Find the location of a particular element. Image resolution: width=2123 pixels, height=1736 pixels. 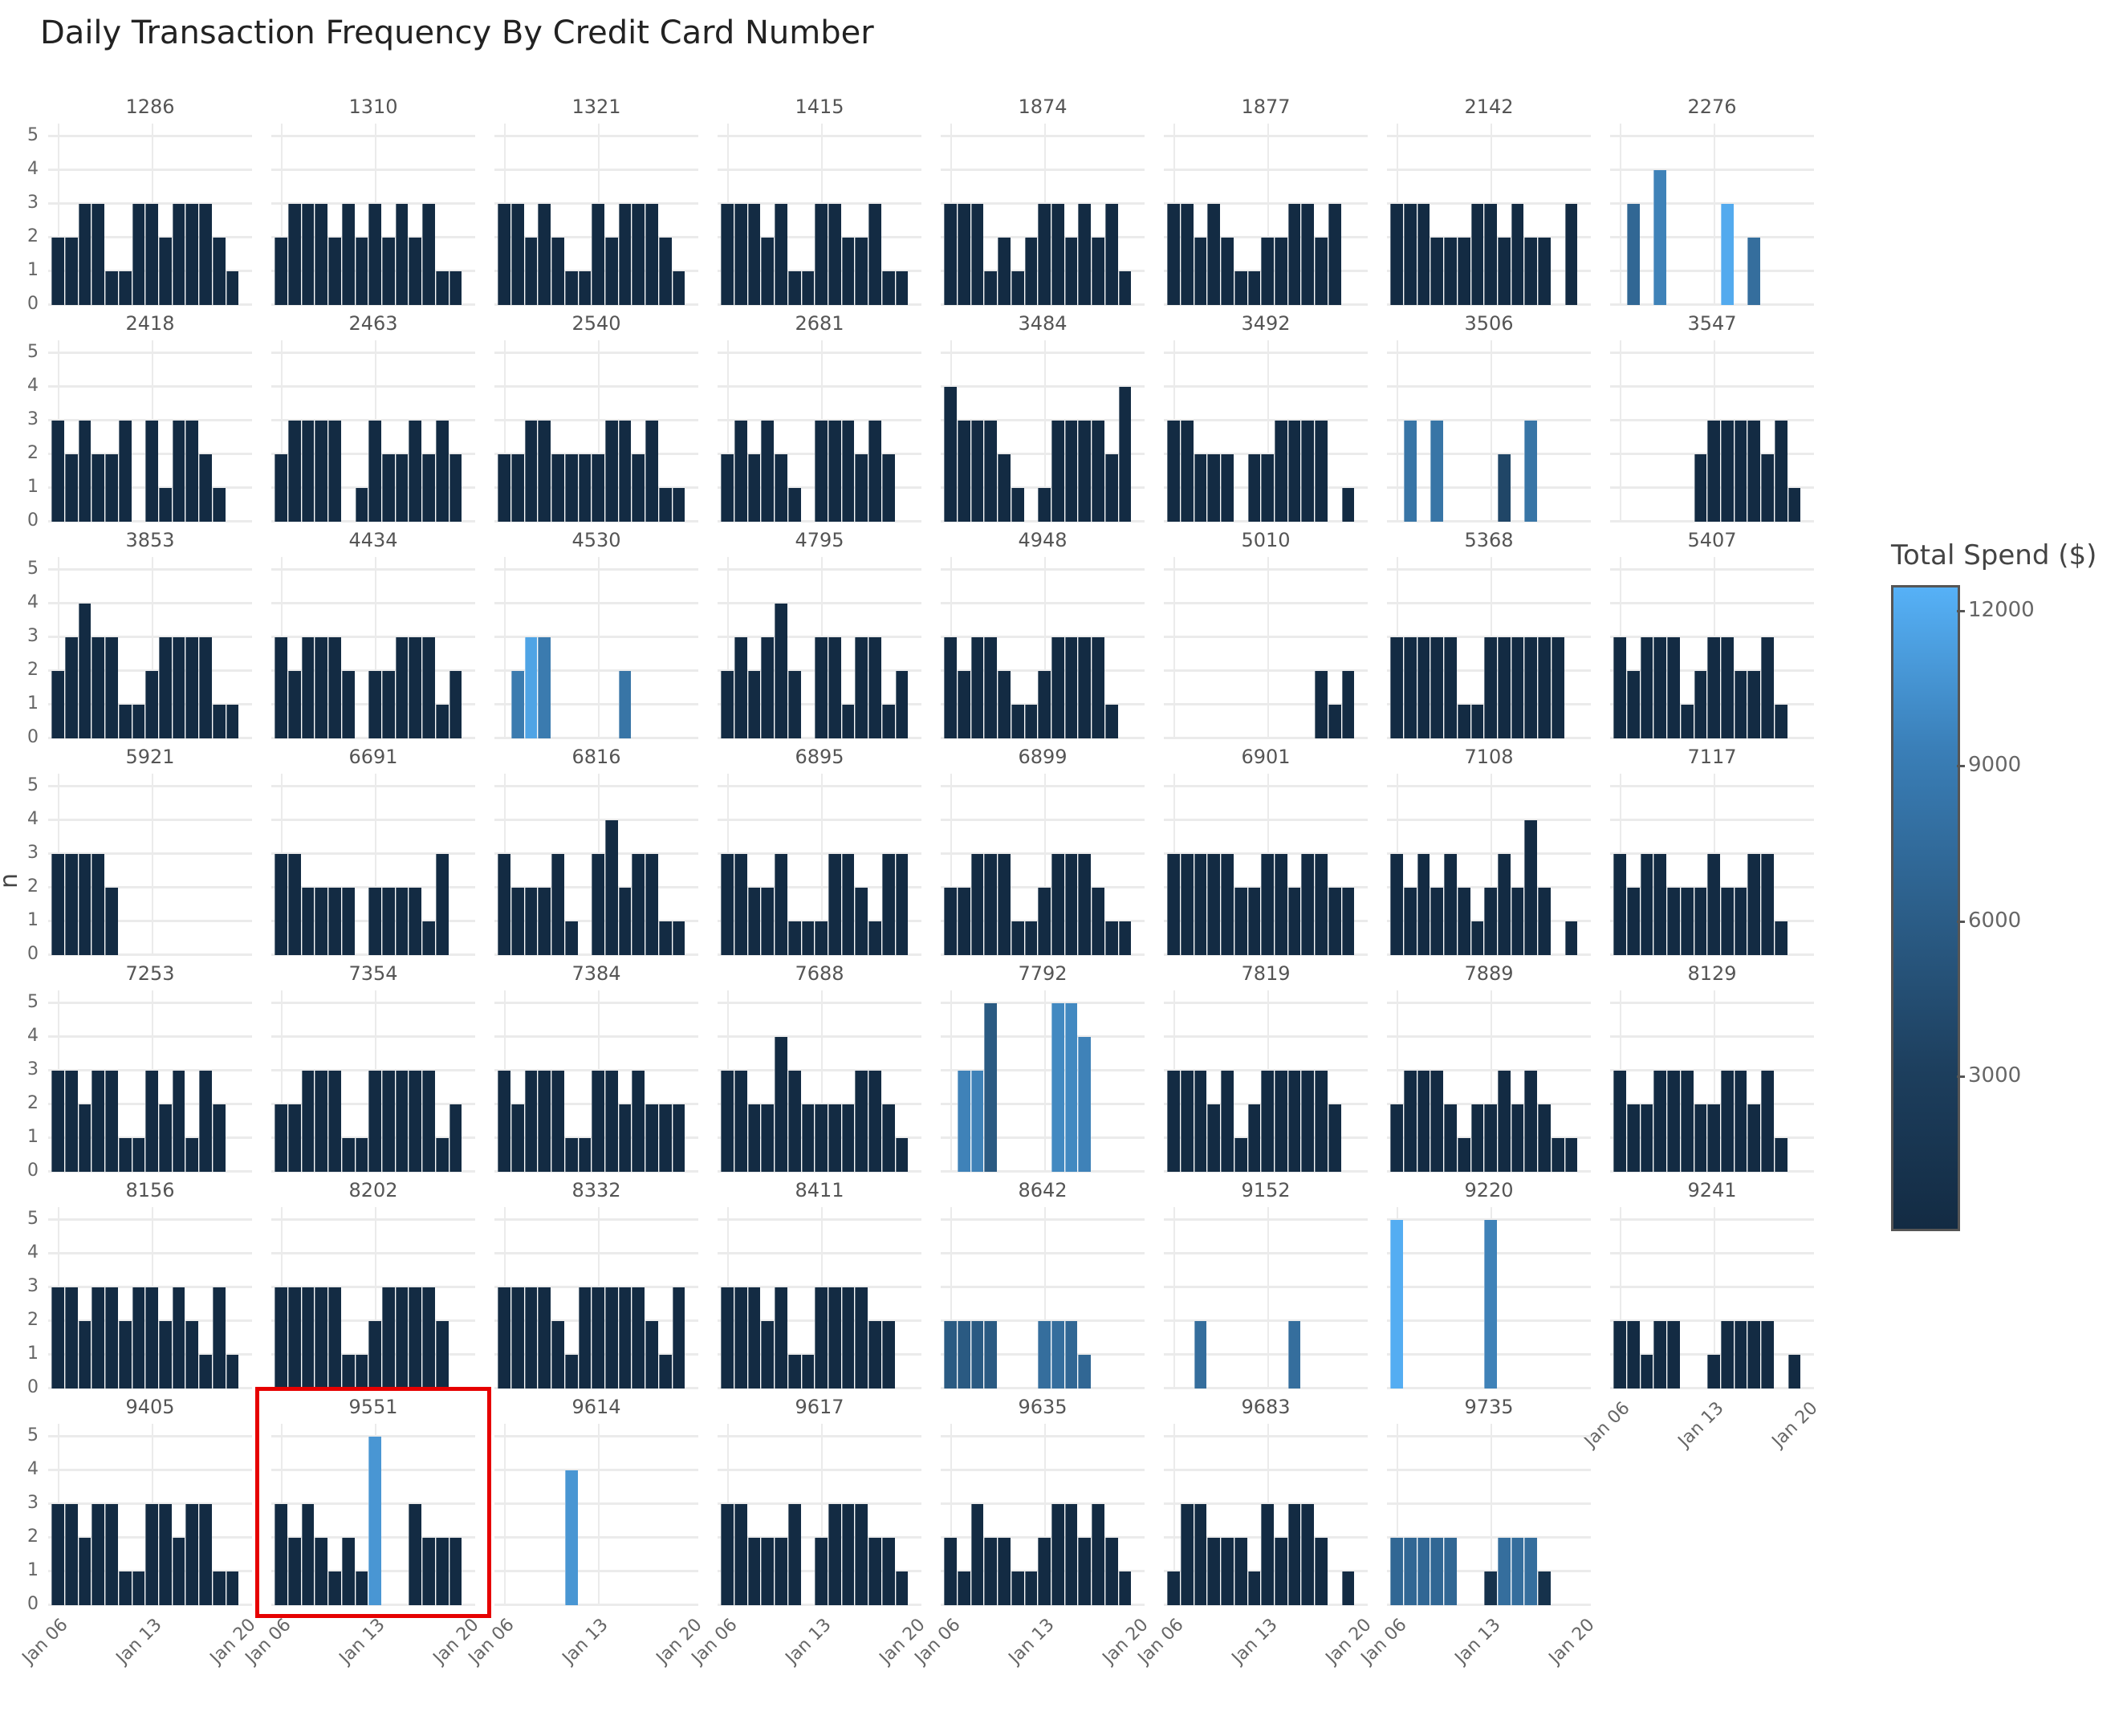

facet-strip-label: 1877 is located at coordinates (1266, 107).